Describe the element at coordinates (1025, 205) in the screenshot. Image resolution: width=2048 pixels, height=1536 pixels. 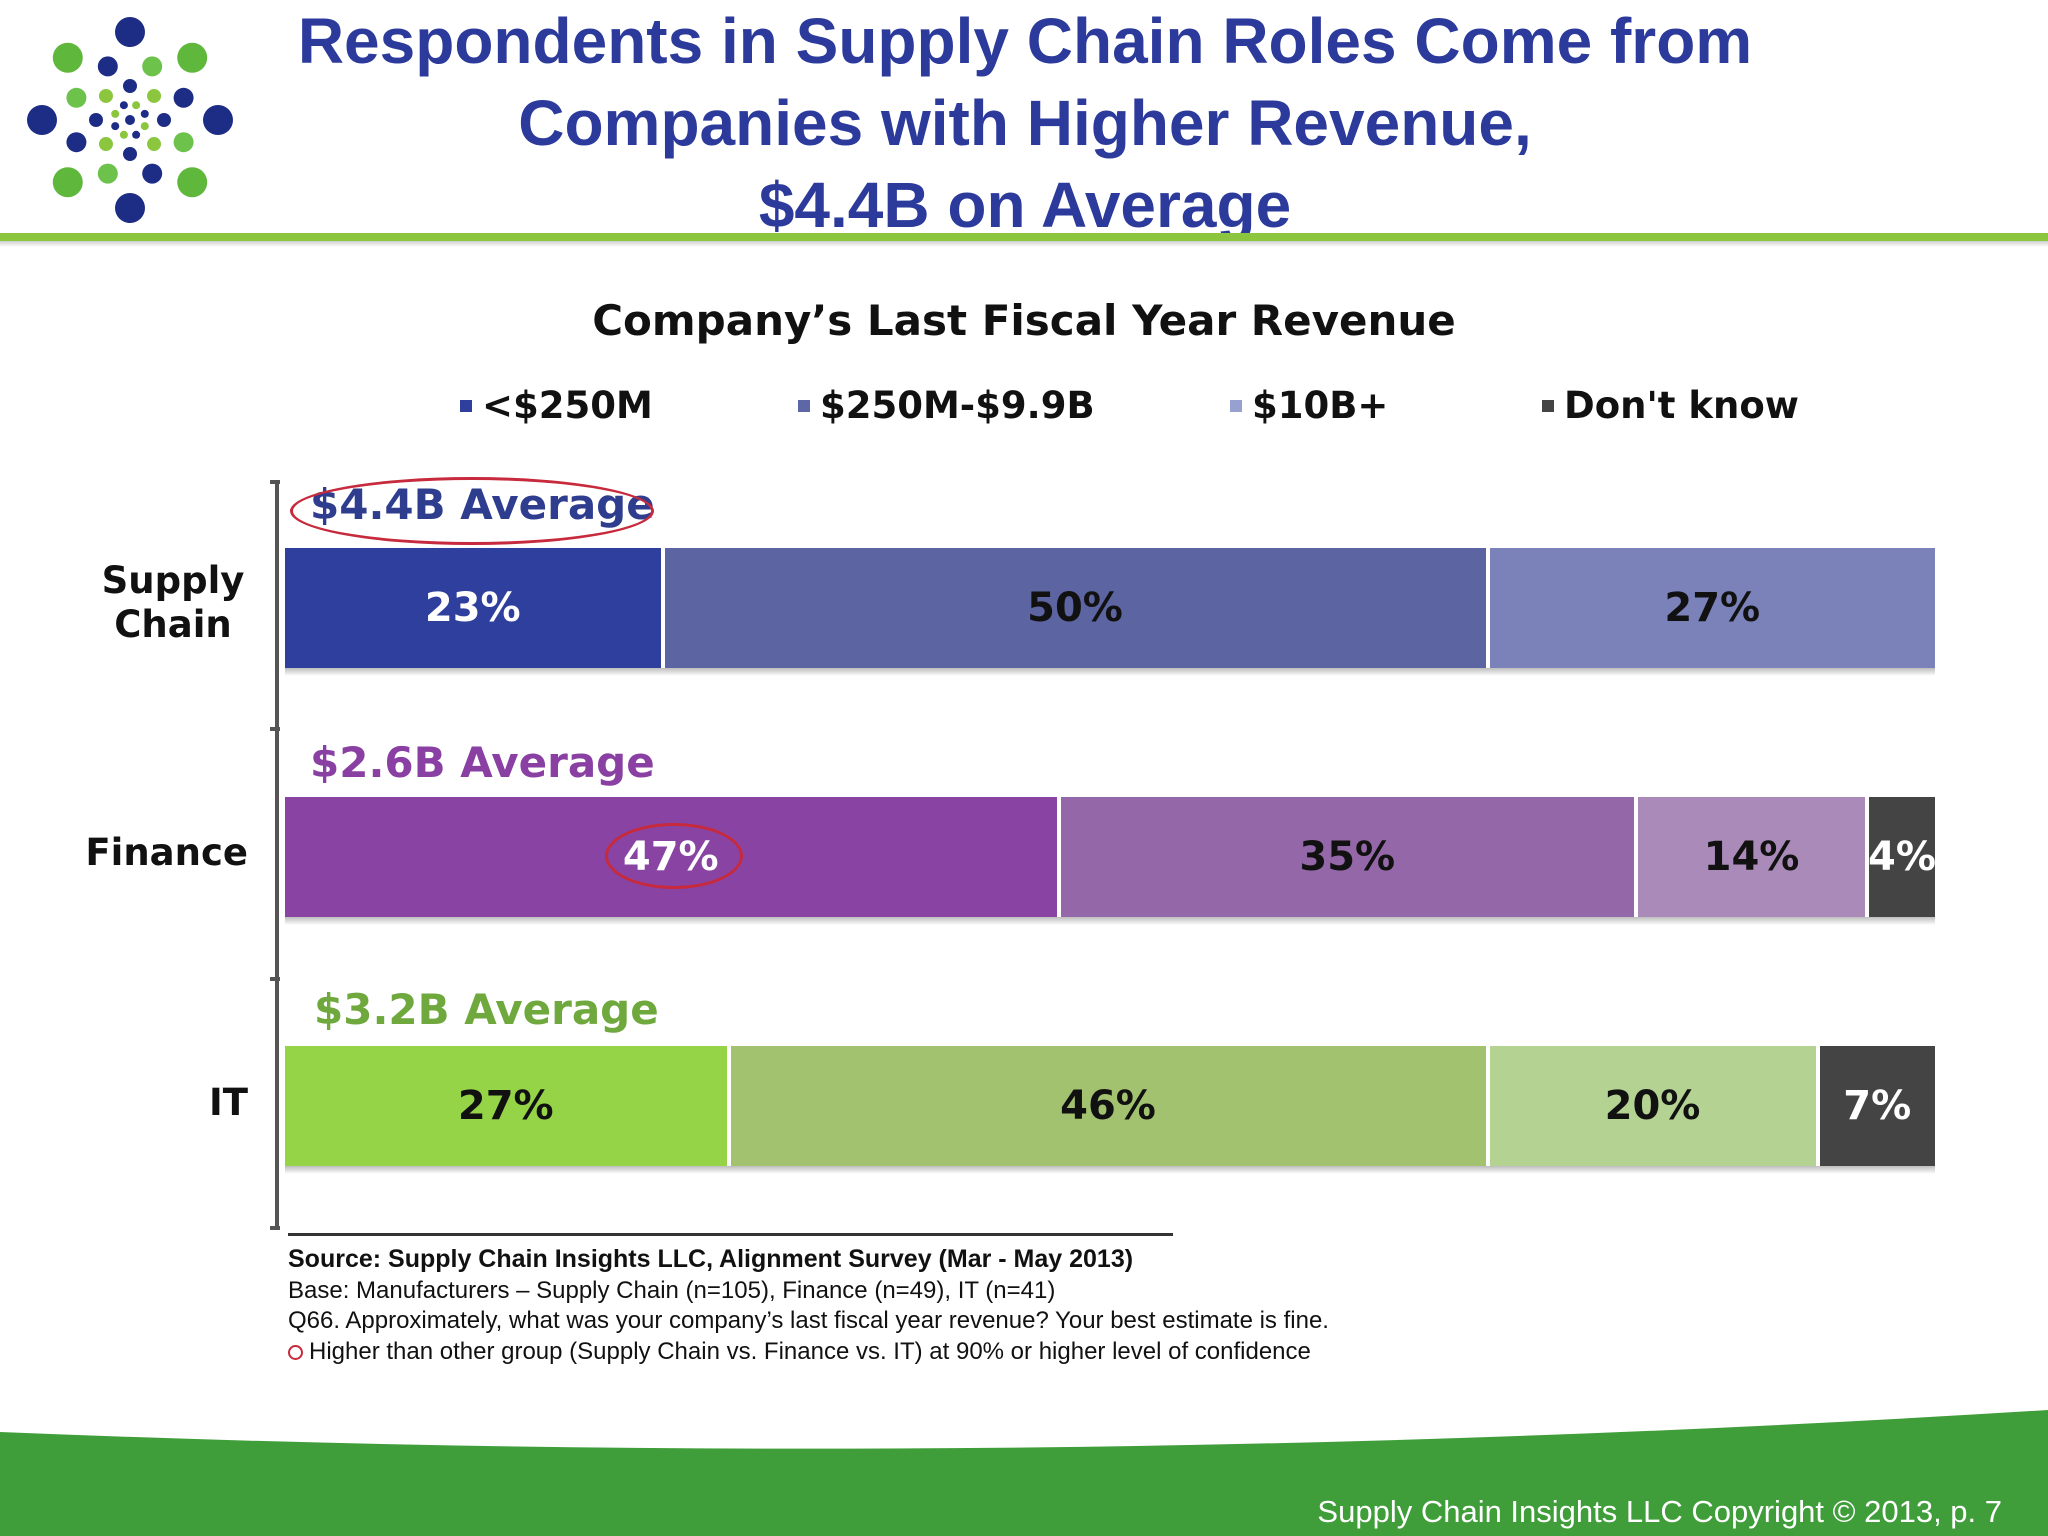
I see `title-line-3: $4.4B on Average` at that location.